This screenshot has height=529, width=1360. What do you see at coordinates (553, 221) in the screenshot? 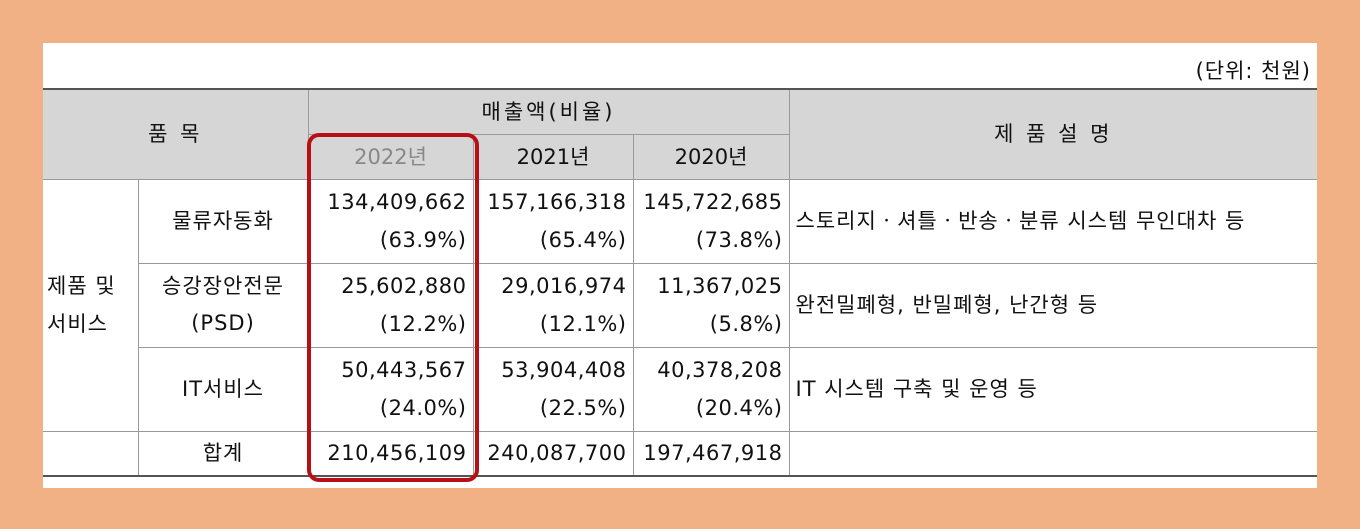
I see `value-cell: 157,166,318 (65.4%)` at bounding box center [553, 221].